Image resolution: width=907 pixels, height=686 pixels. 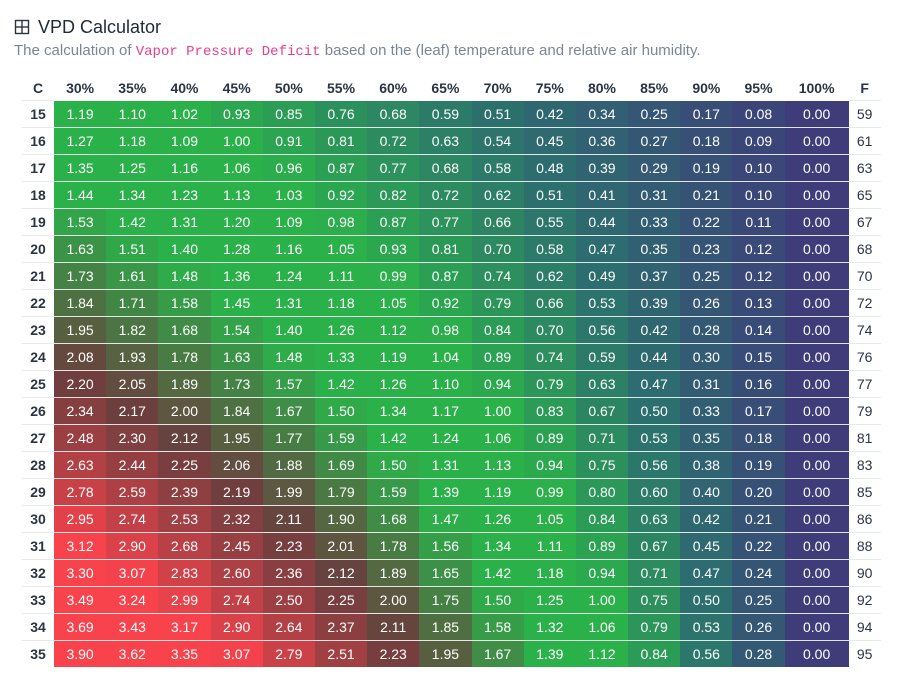 What do you see at coordinates (758, 492) in the screenshot?
I see `vpd-cell: 0.20` at bounding box center [758, 492].